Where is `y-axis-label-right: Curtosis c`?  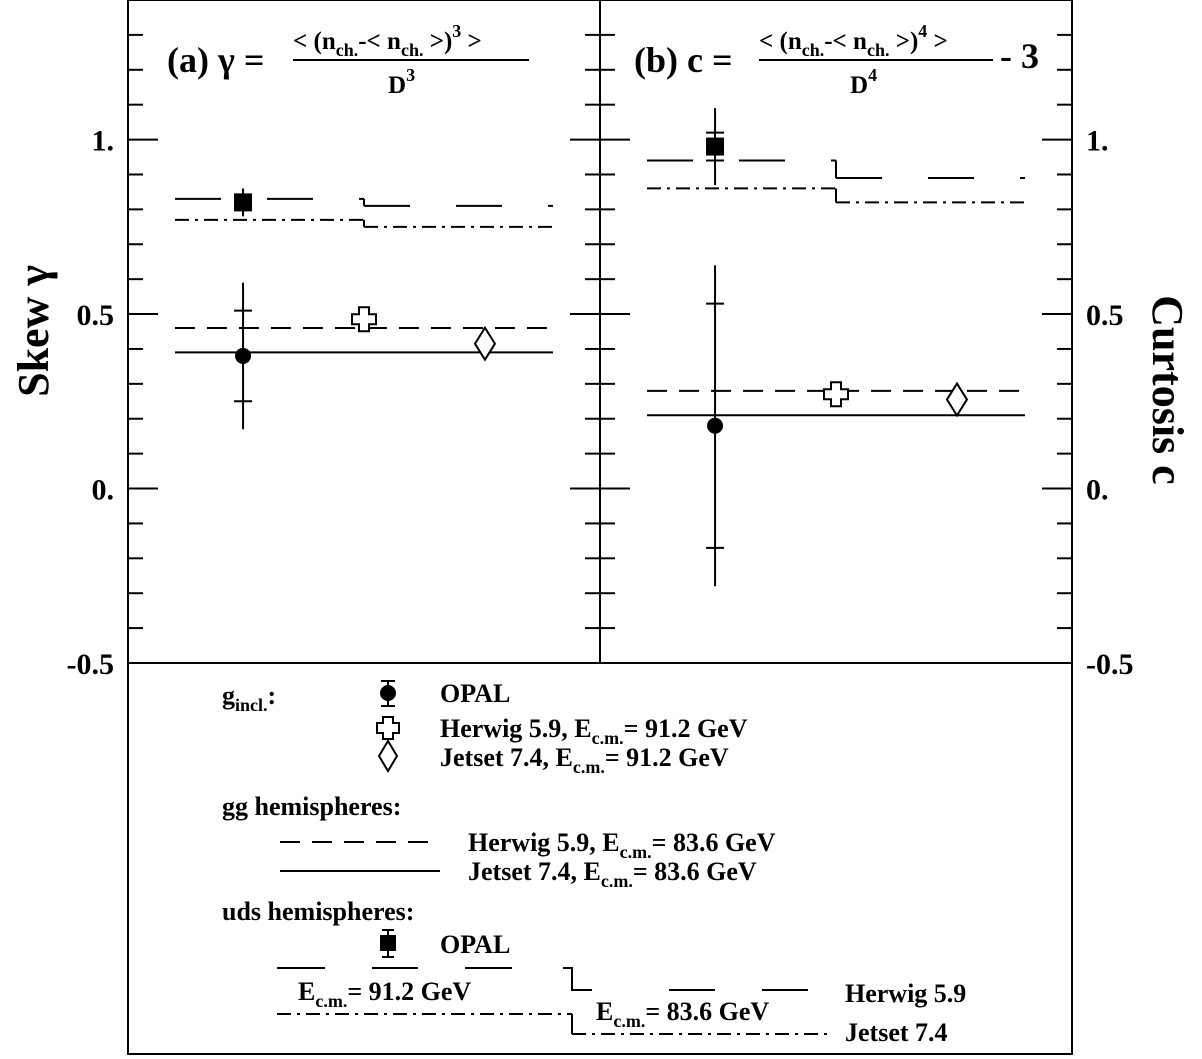
y-axis-label-right: Curtosis c is located at coordinates (1167, 389).